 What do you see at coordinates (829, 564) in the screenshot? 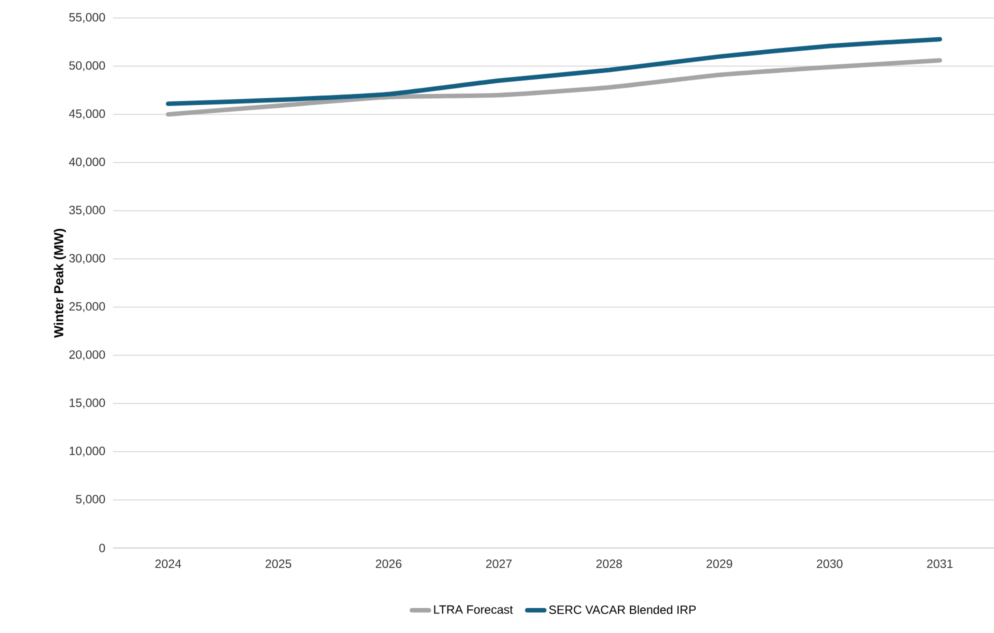
I see `x-tick-label: 2030` at bounding box center [829, 564].